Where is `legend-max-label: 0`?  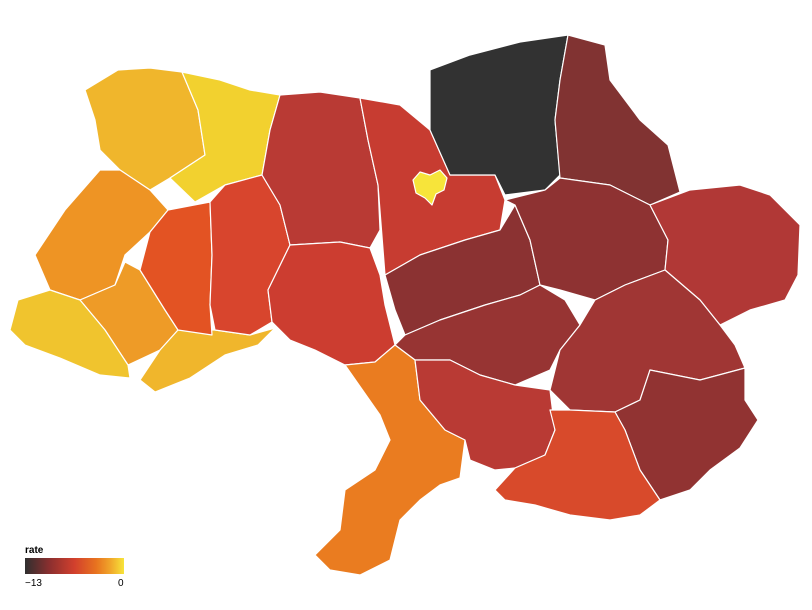 legend-max-label: 0 is located at coordinates (121, 583).